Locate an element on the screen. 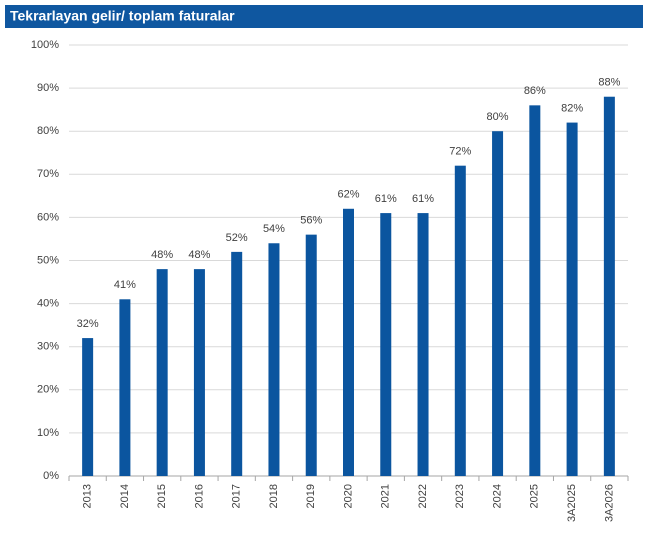  x-tick-label: 2018 is located at coordinates (274, 496).